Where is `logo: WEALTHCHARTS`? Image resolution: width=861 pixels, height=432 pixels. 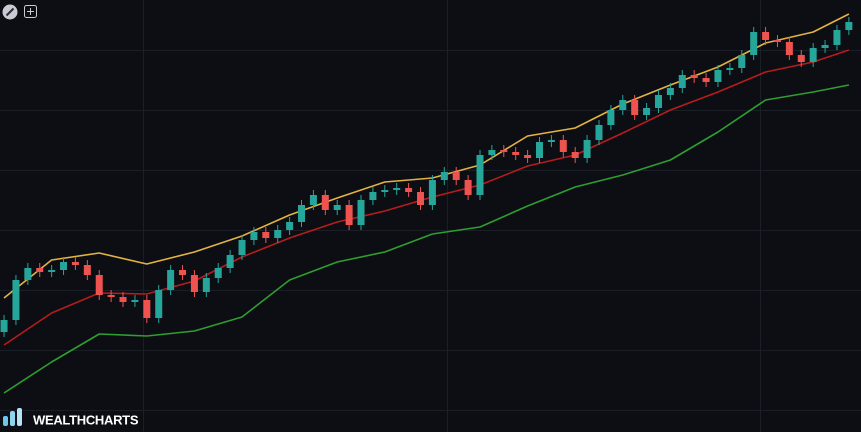 logo: WEALTHCHARTS is located at coordinates (71, 417).